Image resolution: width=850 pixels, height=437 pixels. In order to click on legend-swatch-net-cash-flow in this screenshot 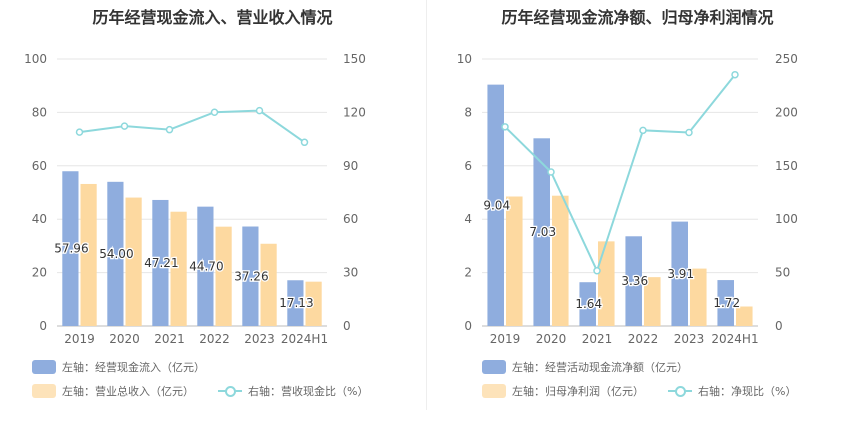, I will do `click(494, 367)`.